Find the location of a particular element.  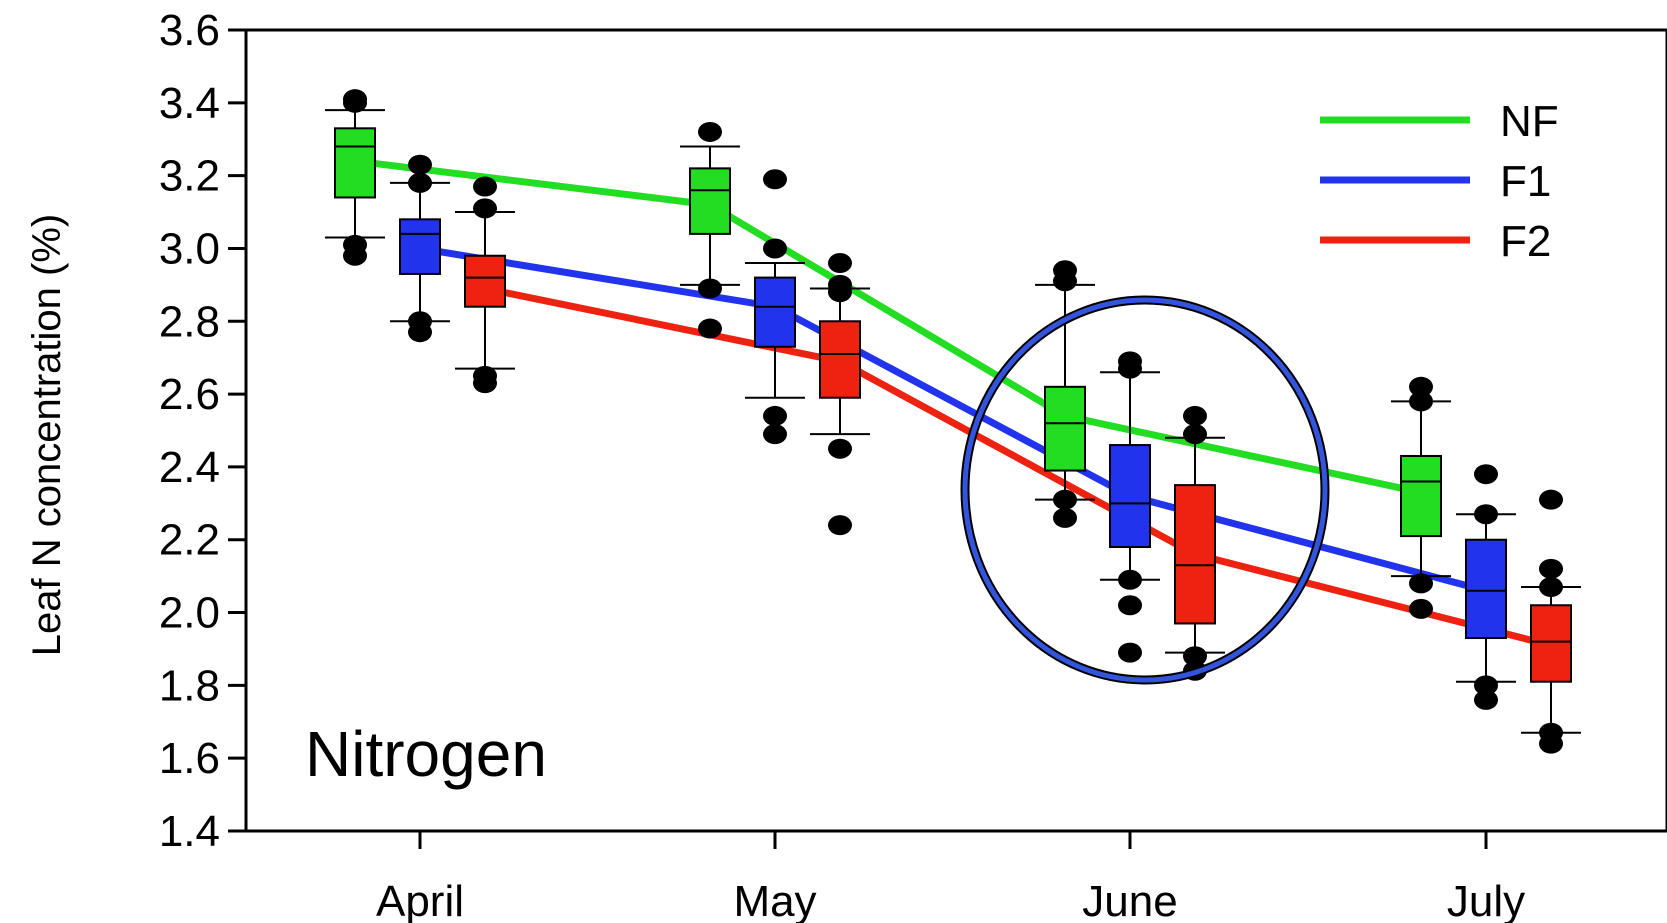

y-axis-label: Leaf N concentration (%) is located at coordinates (47, 435).